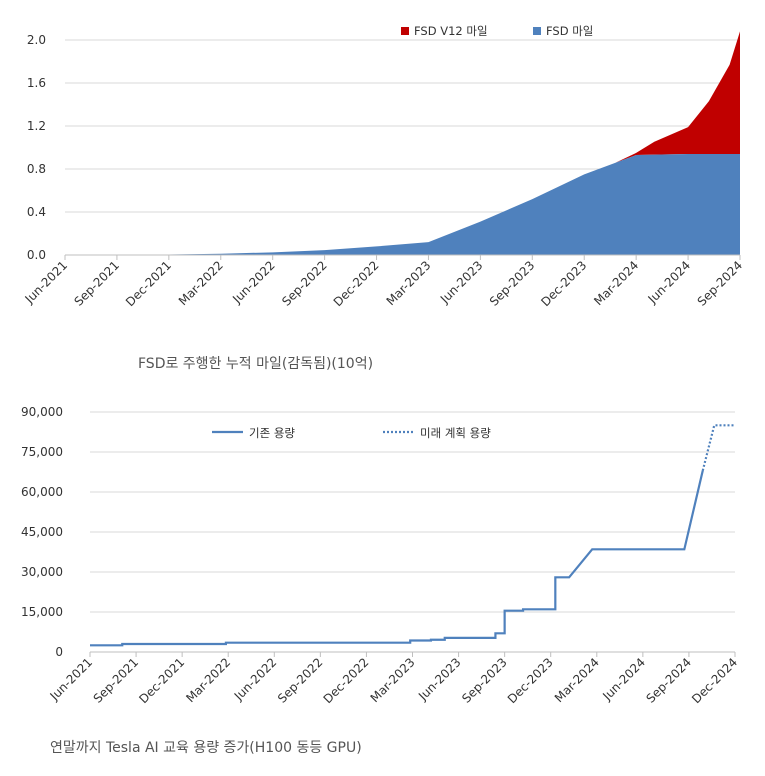  Describe the element at coordinates (46, 282) in the screenshot. I see `chart1-x-tick-label: Jun-2021` at that location.